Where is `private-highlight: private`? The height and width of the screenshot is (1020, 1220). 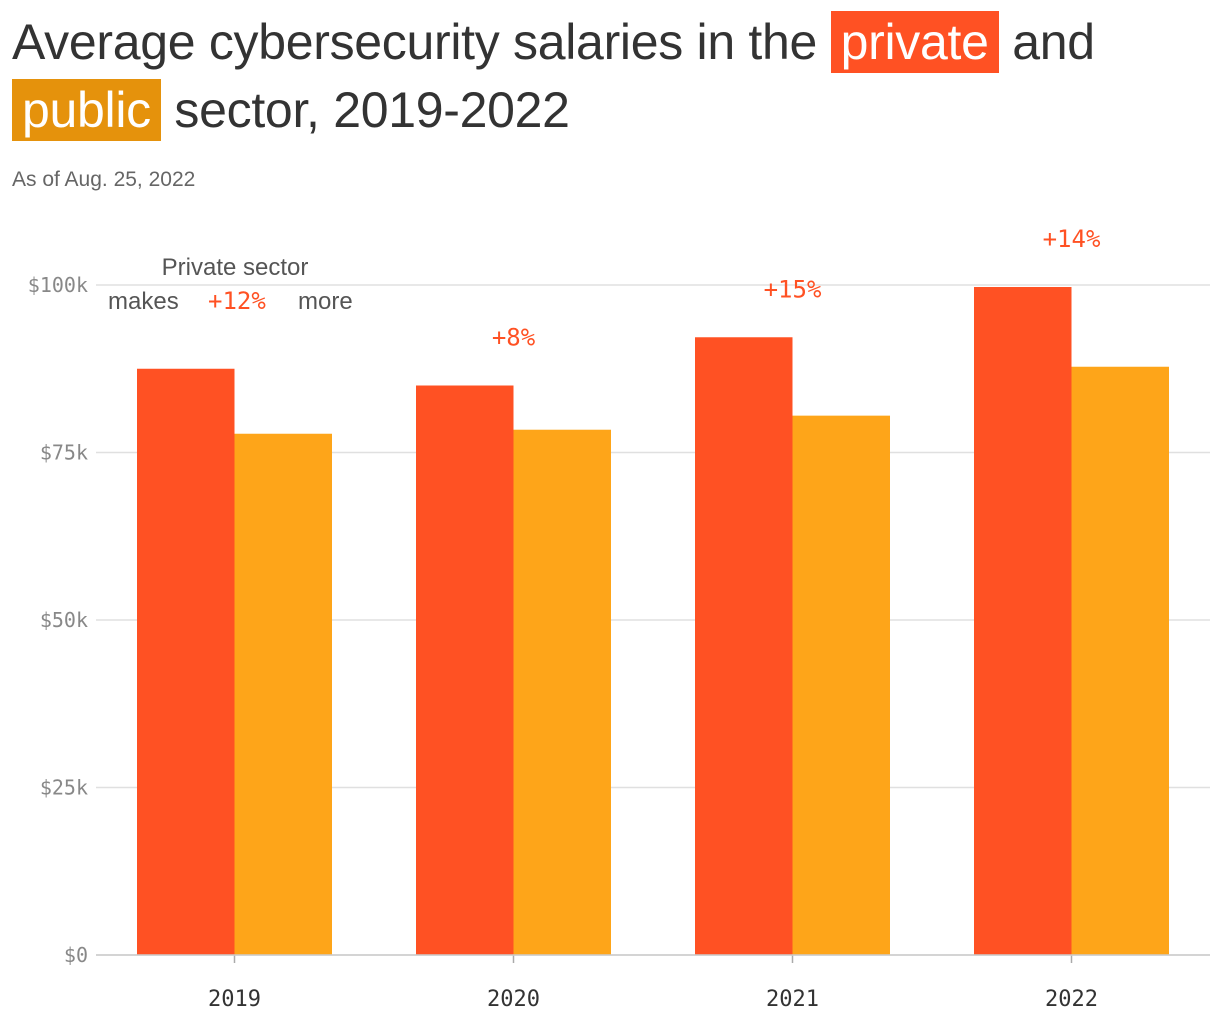 private-highlight: private is located at coordinates (914, 42).